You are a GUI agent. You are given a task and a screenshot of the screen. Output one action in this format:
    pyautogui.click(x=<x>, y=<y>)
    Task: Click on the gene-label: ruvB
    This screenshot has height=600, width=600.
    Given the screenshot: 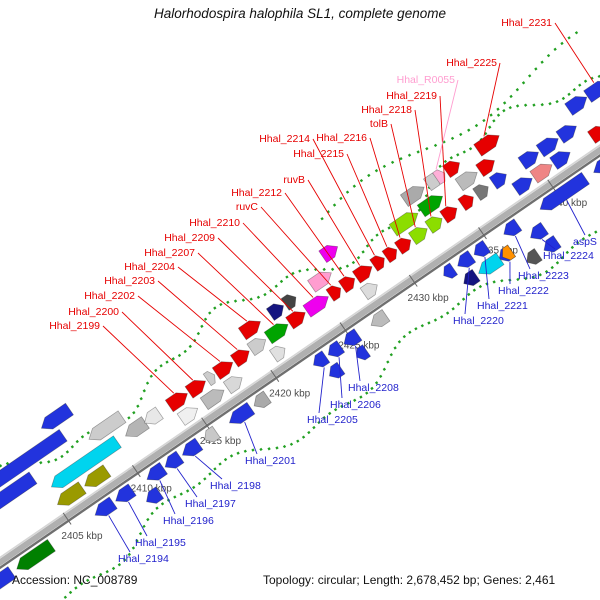 What is the action you would take?
    pyautogui.click(x=294, y=180)
    